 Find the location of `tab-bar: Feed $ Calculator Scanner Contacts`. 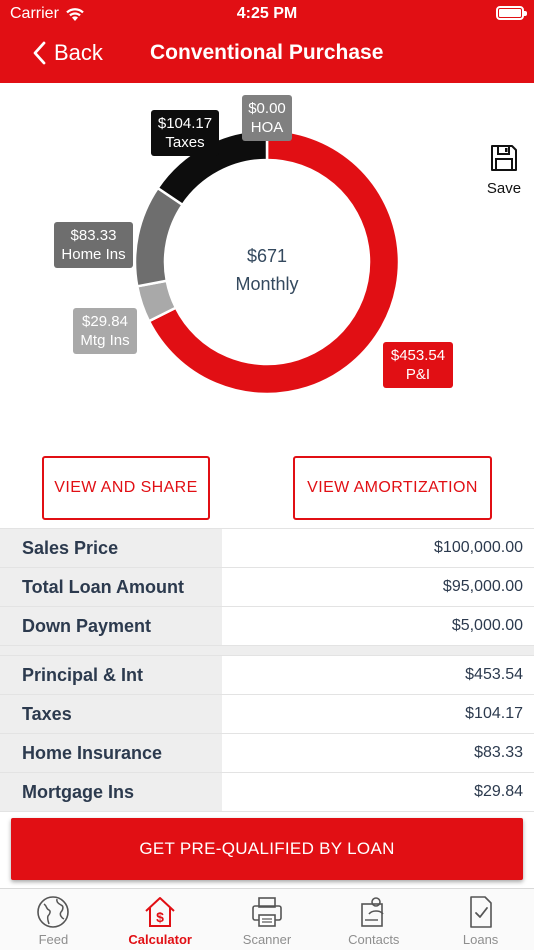

tab-bar: Feed $ Calculator Scanner Contacts is located at coordinates (267, 919).